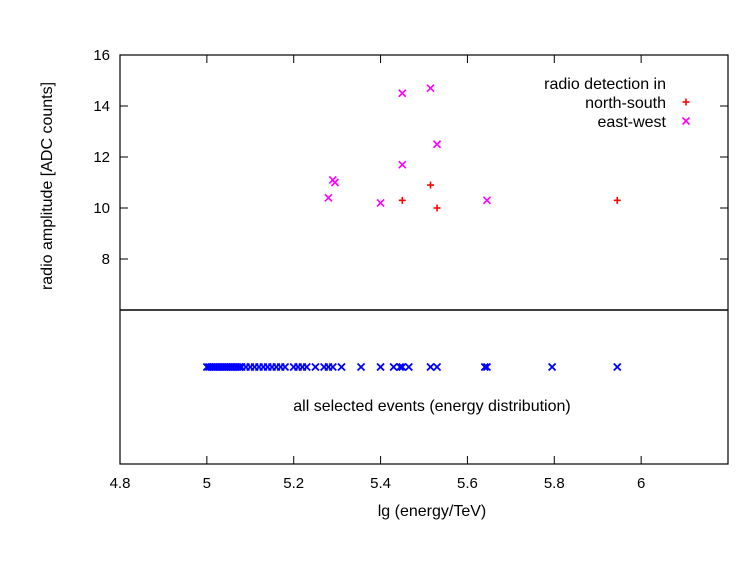 This screenshot has height=561, width=747. What do you see at coordinates (106, 259) in the screenshot?
I see `y-tick-label: 8` at bounding box center [106, 259].